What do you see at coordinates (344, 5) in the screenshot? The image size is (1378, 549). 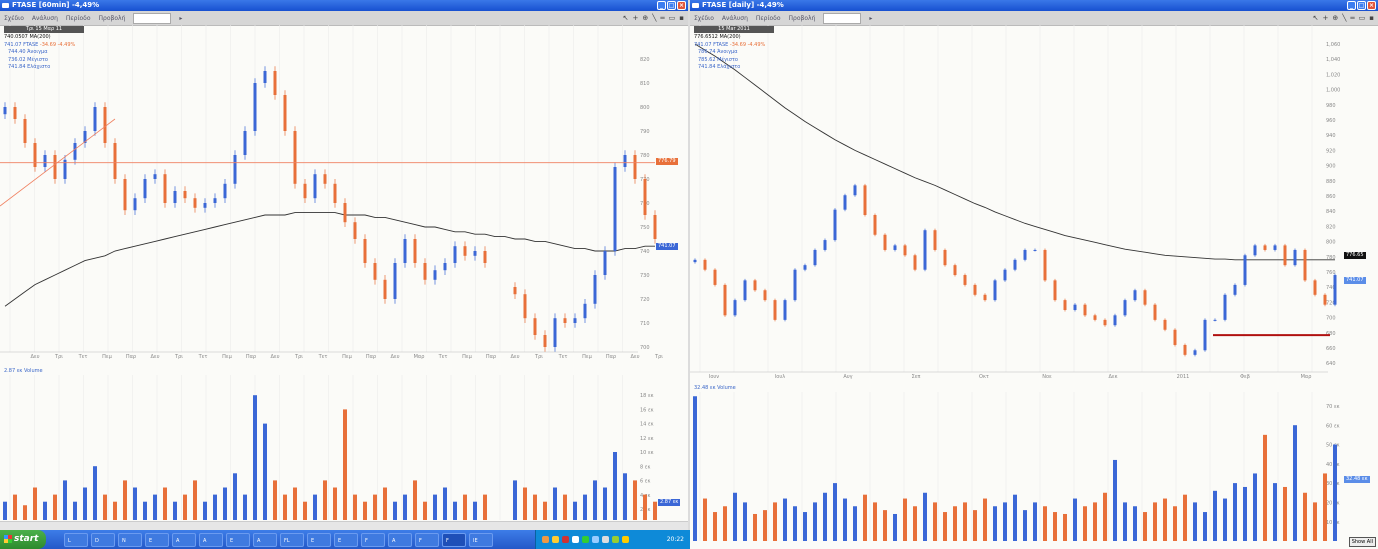 I see `left-title-bar: FTASE [60min] -4,49% _ □ ×` at bounding box center [344, 5].